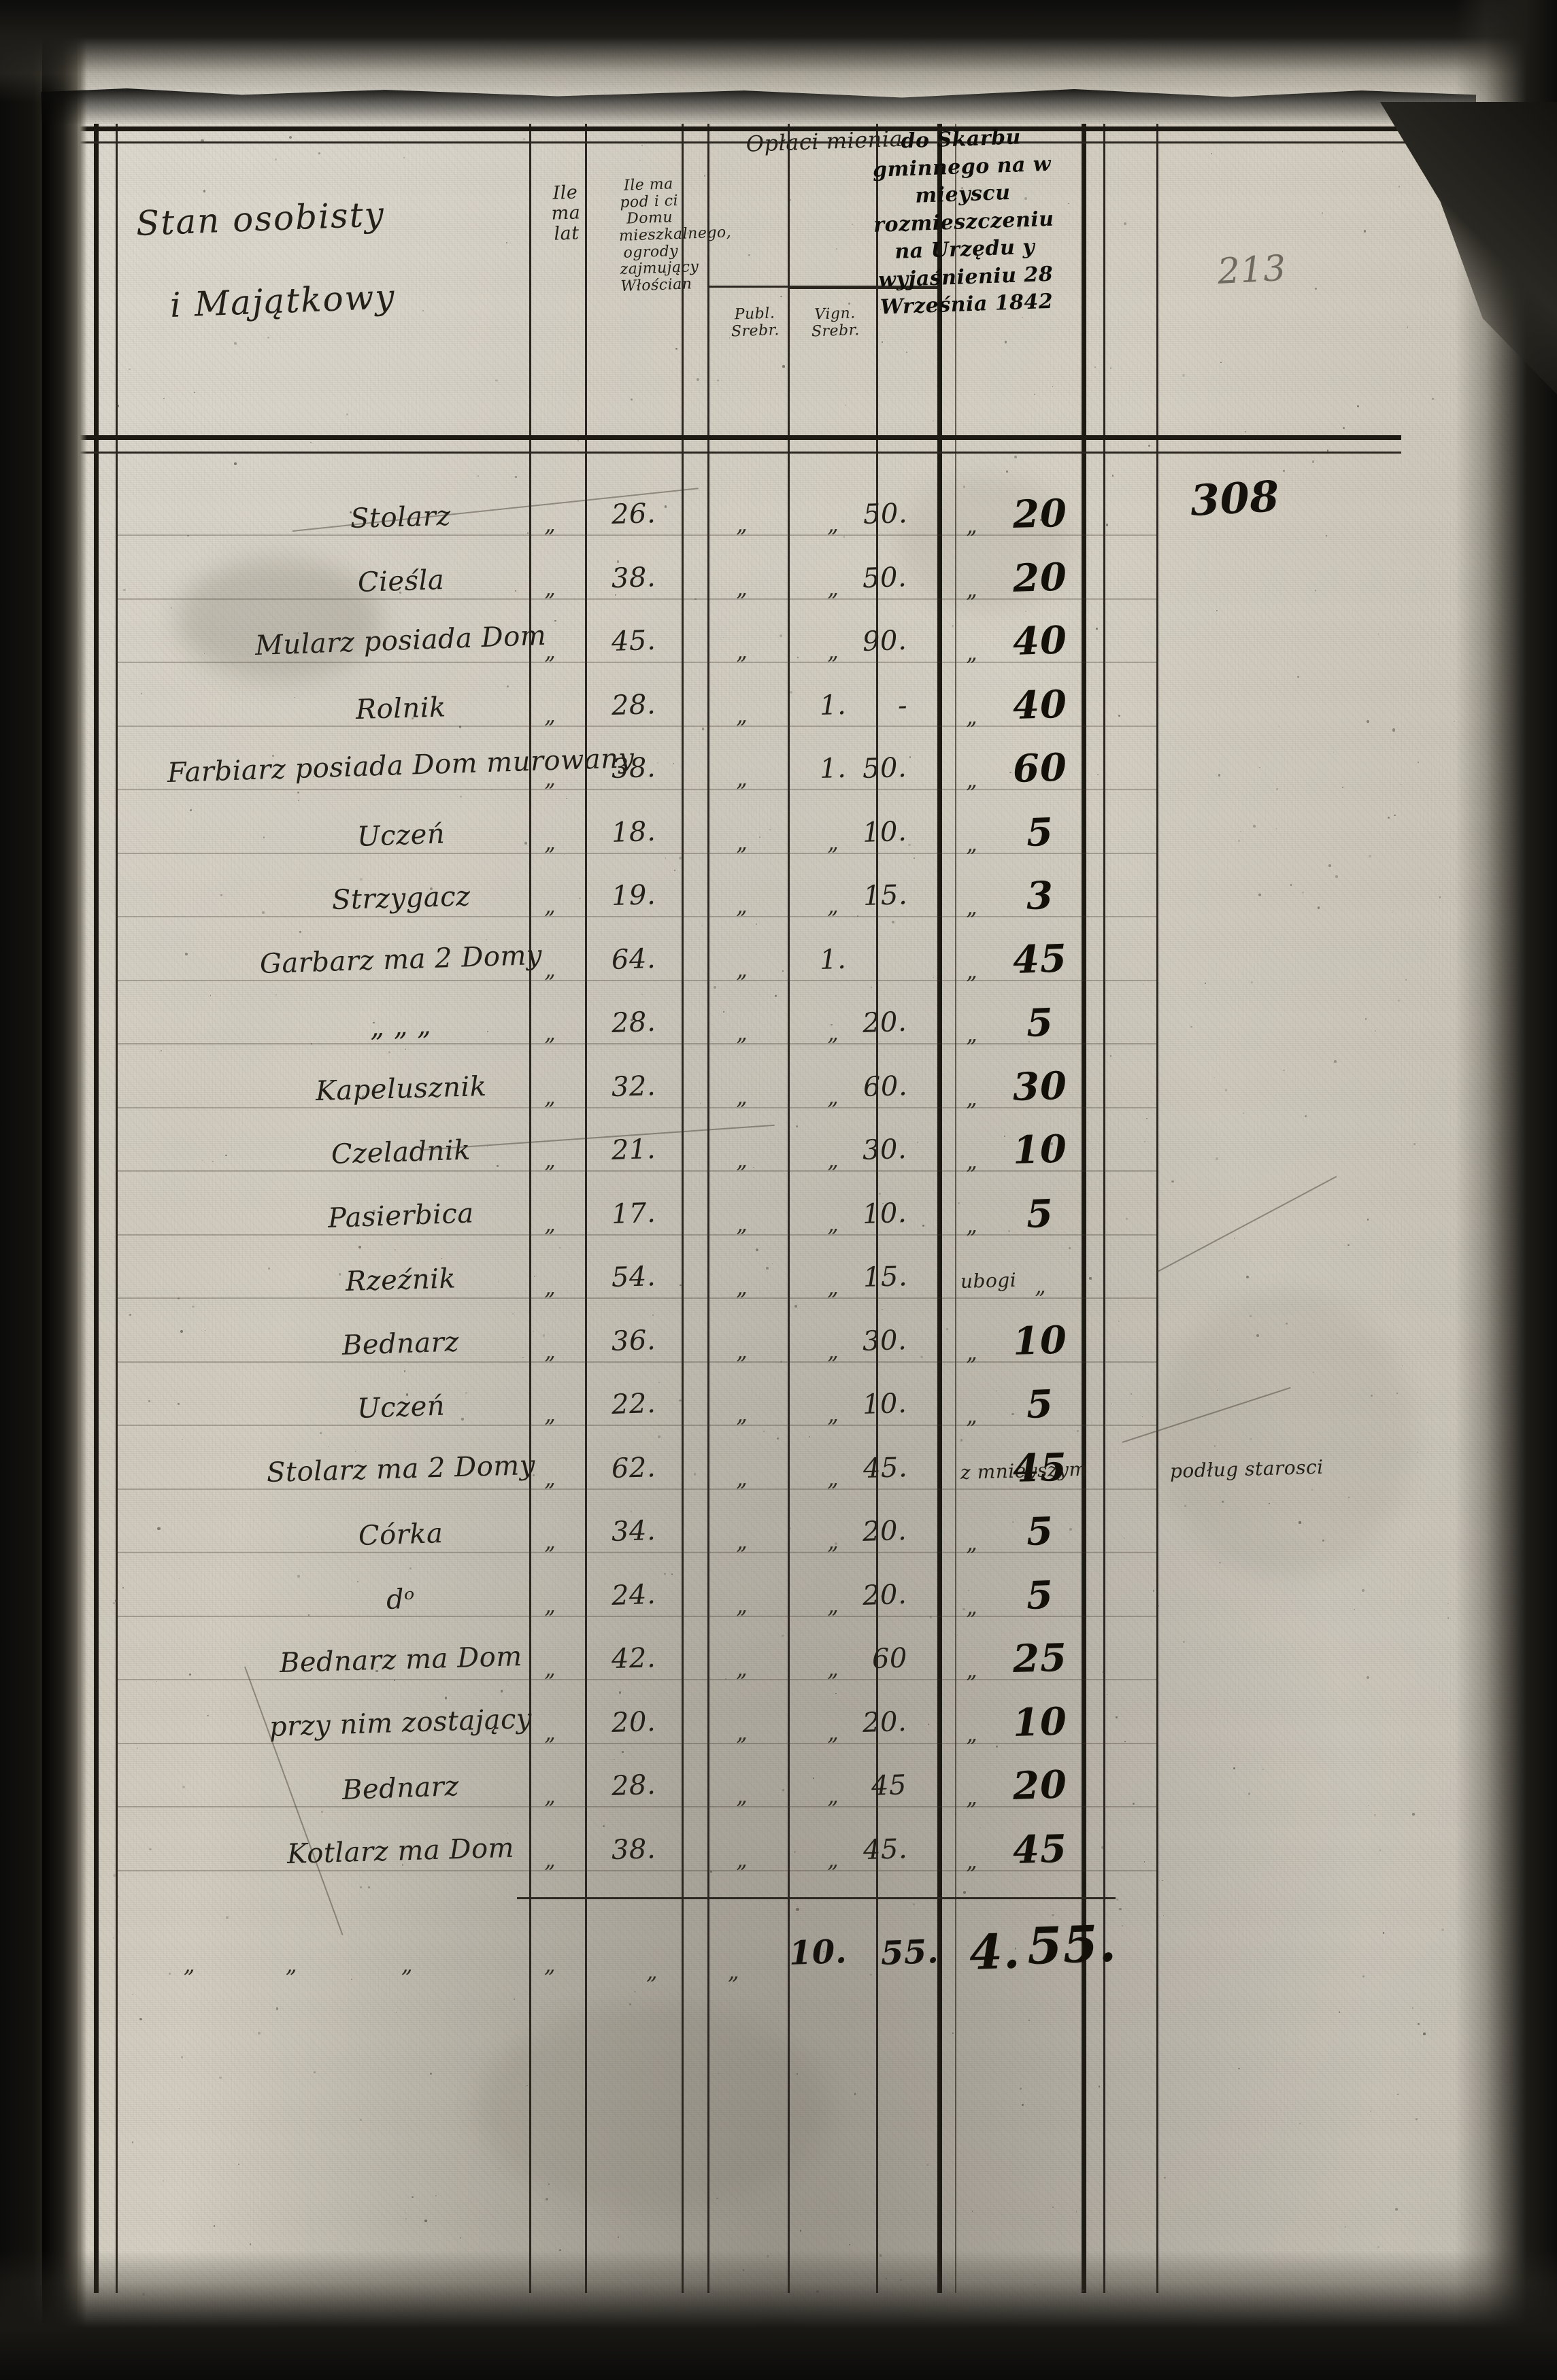 The height and width of the screenshot is (2380, 1557). What do you see at coordinates (885, 1214) in the screenshot?
I see `row-fee-amount: 10.` at bounding box center [885, 1214].